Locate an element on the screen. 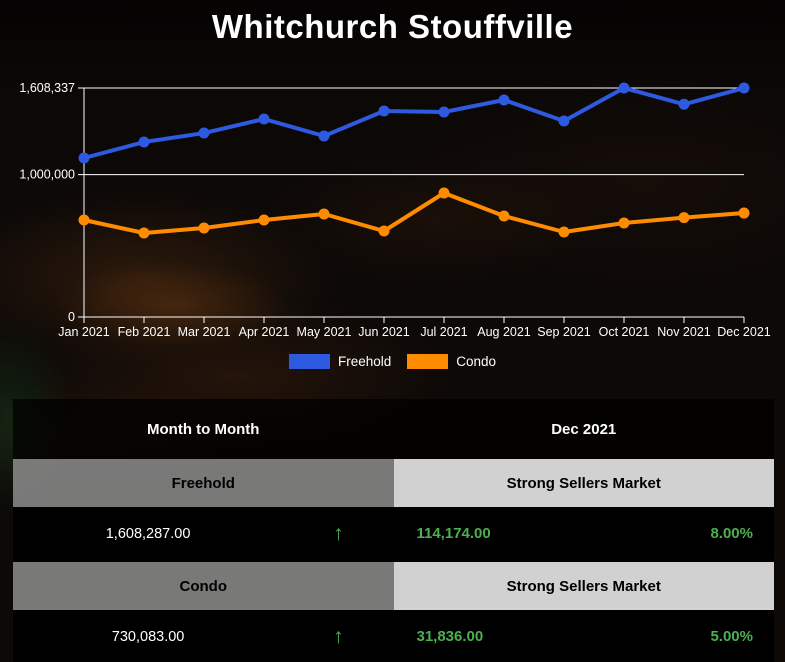  condo-swatch-icon is located at coordinates (428, 361).